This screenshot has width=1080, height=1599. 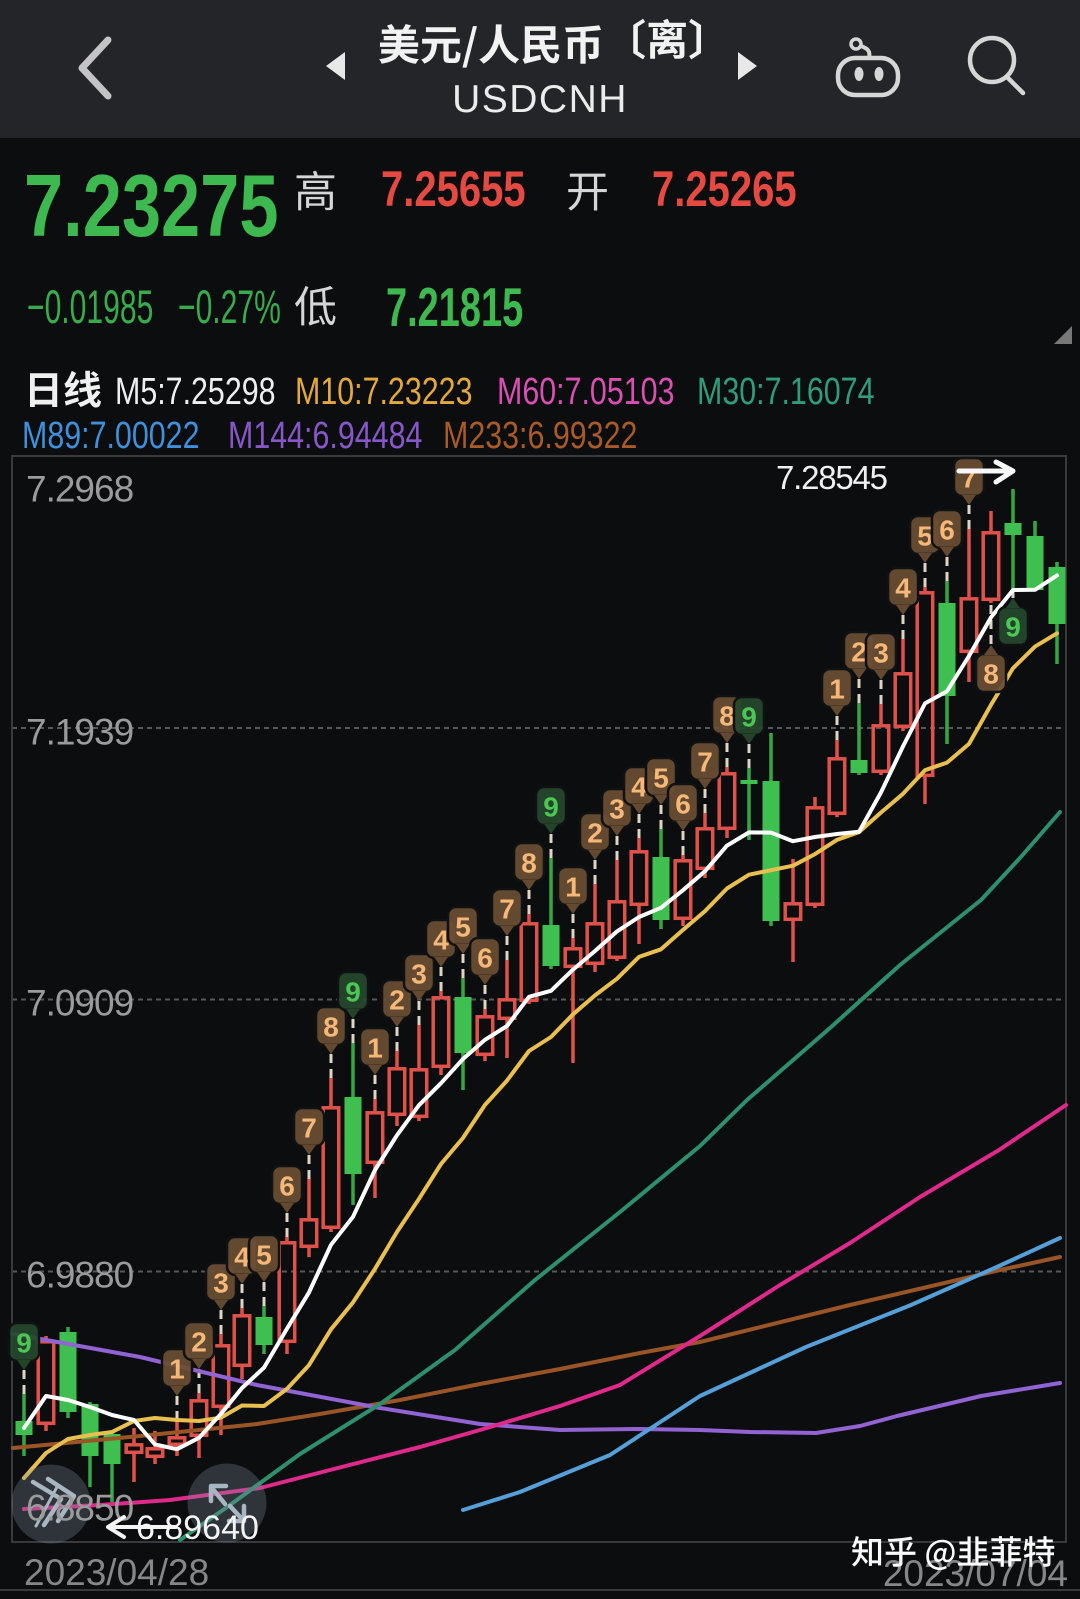 I want to click on svg-text: 7.0909, so click(x=79, y=1003).